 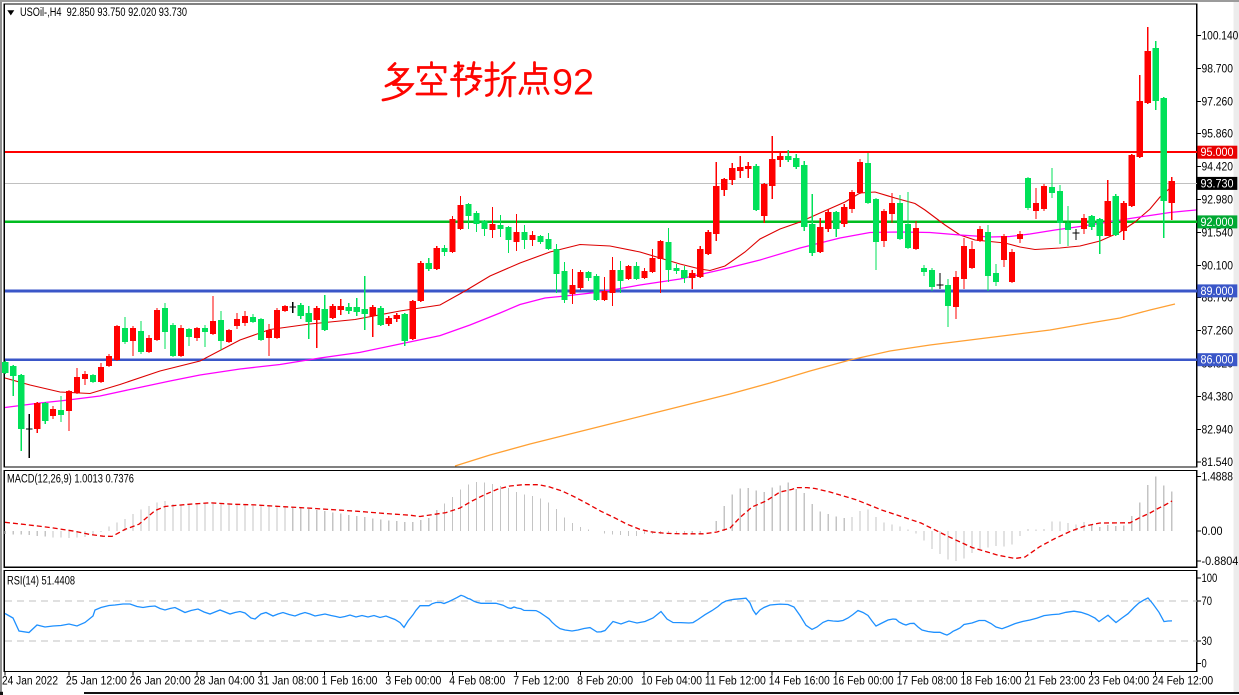 What do you see at coordinates (573, 82) in the screenshot?
I see `svg-text: 92` at bounding box center [573, 82].